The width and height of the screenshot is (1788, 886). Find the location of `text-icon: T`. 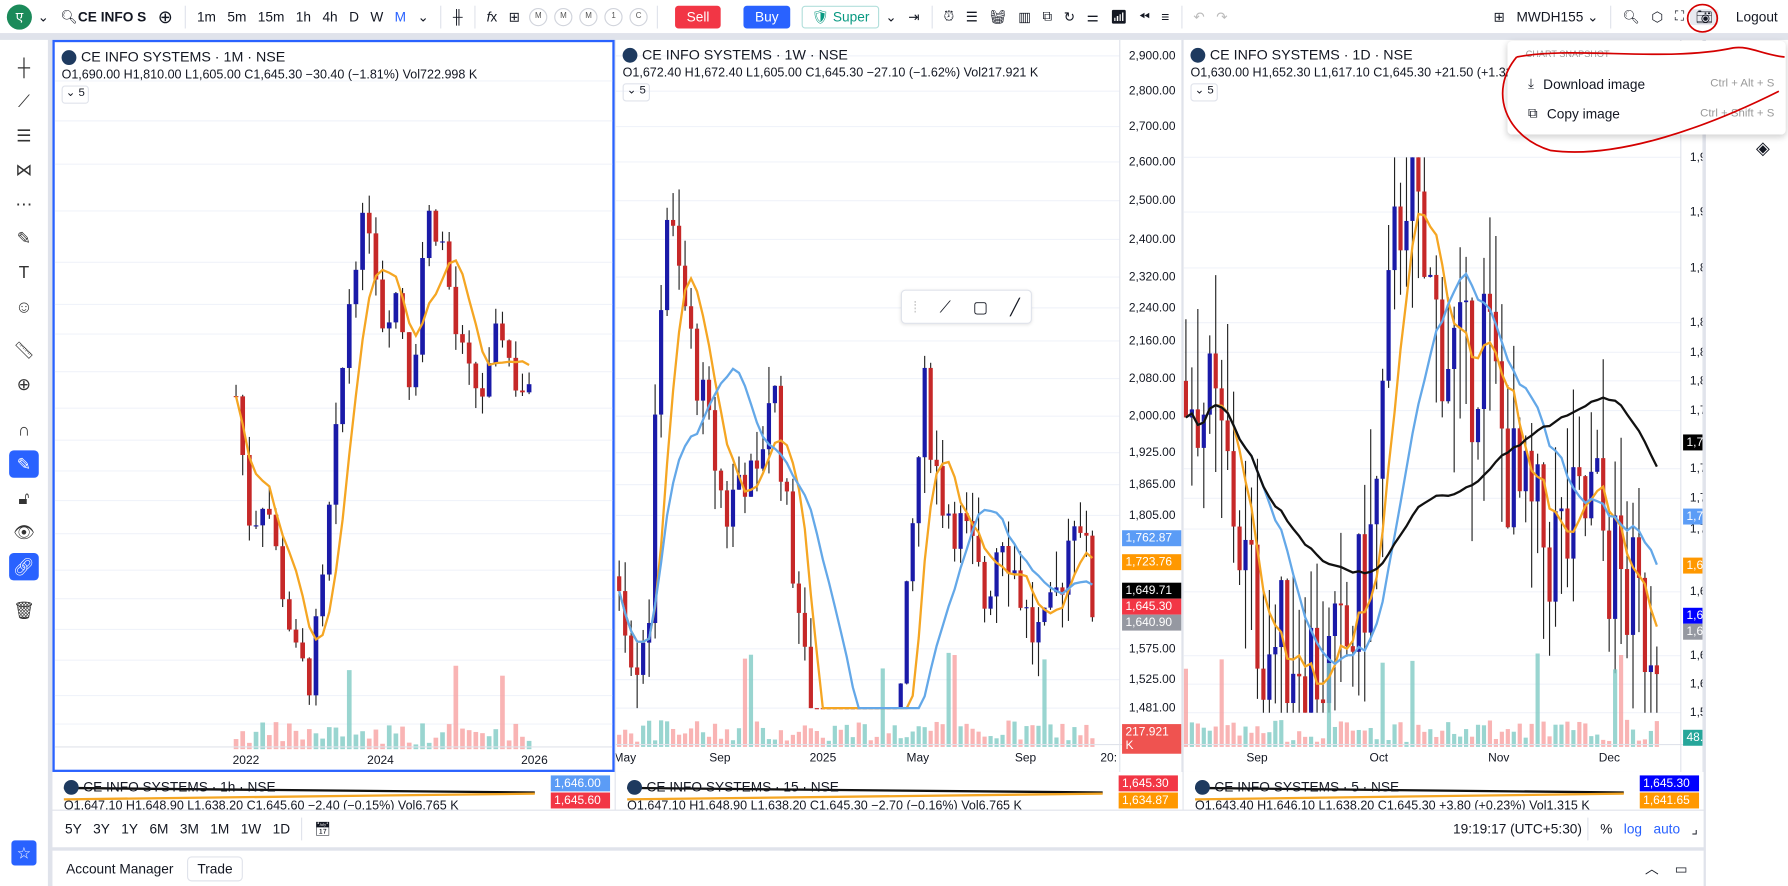

text-icon: T is located at coordinates (24, 272).